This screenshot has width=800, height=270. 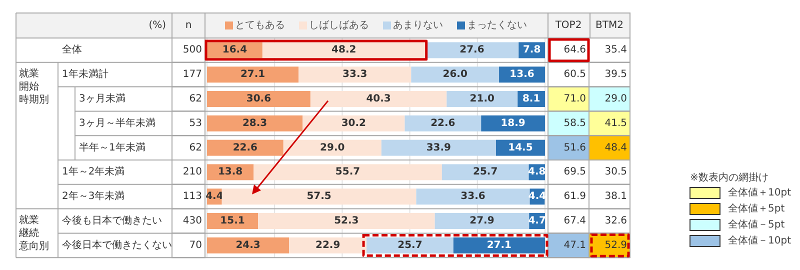 I want to click on legend-label: 全体値－5pt, so click(x=756, y=224).